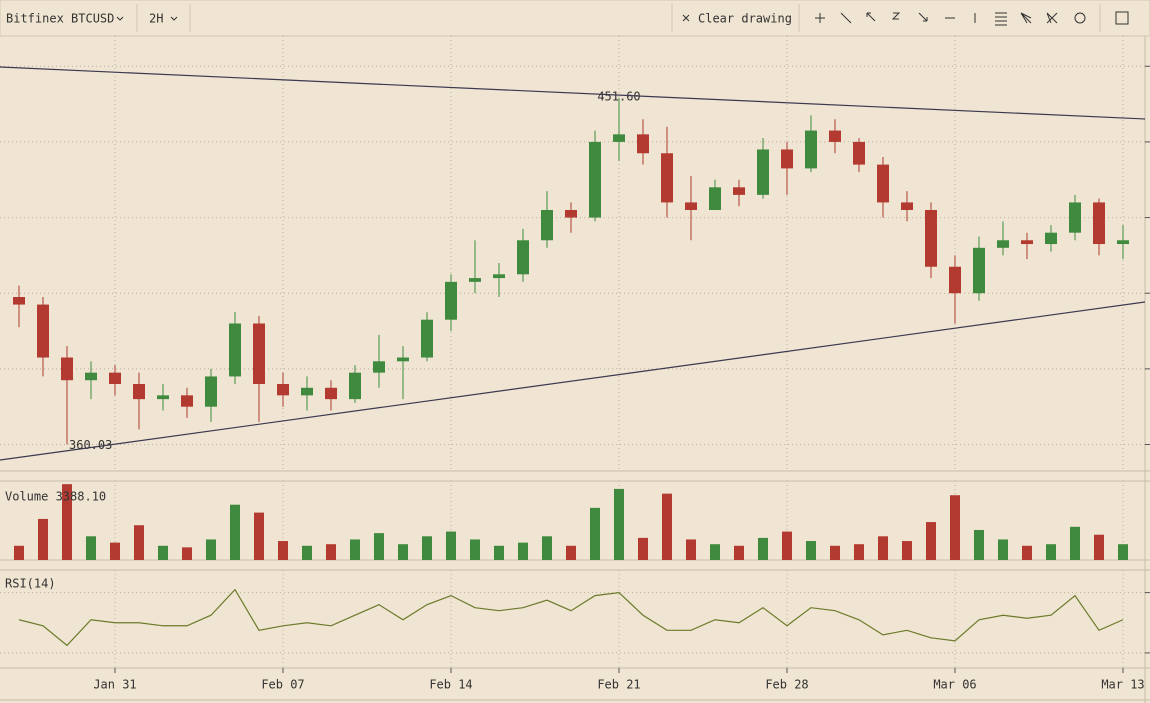 This screenshot has height=703, width=1150. I want to click on x-tick-label: Feb 21, so click(618, 685).